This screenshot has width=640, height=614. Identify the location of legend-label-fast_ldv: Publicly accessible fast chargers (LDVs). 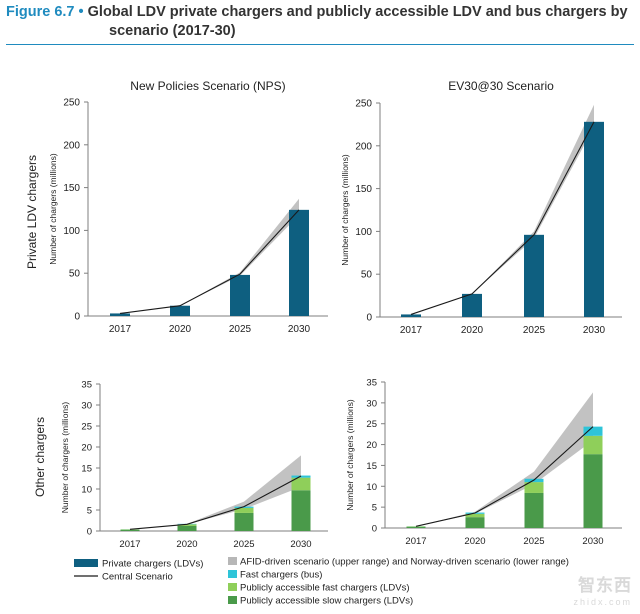
(324, 588).